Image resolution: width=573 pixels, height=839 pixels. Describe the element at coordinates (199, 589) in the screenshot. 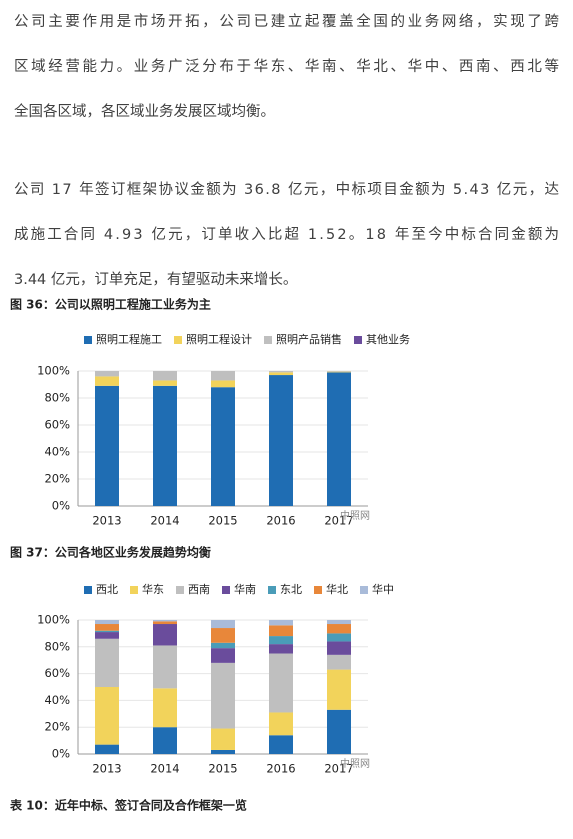

I see `legend-label: 西南` at that location.